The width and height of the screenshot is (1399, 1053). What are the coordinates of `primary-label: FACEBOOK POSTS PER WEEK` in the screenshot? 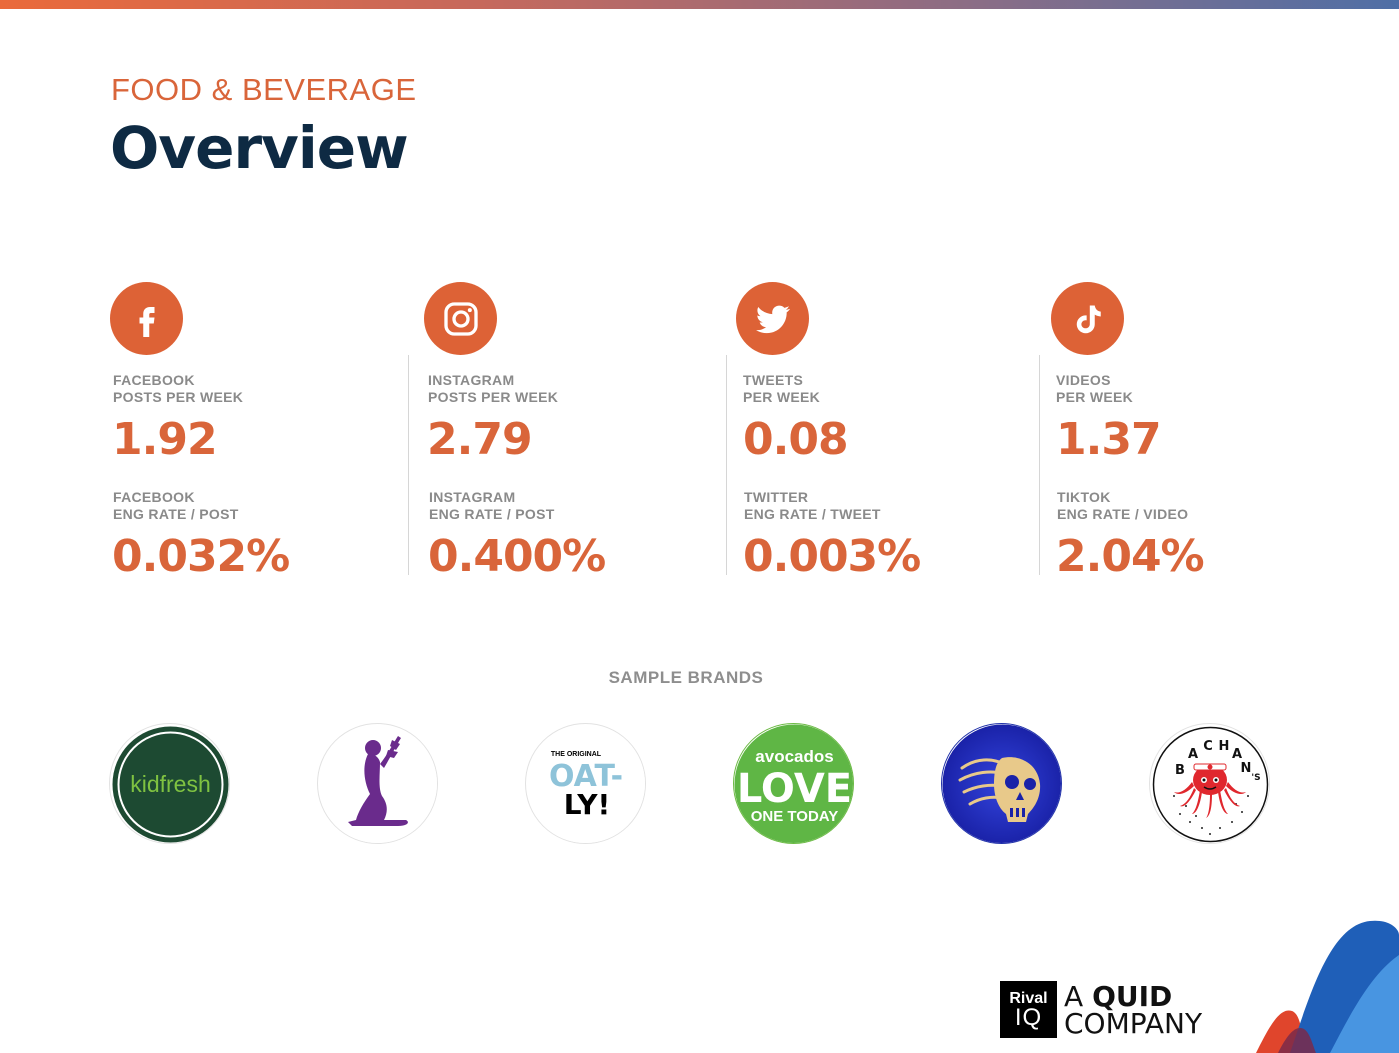 It's located at (178, 389).